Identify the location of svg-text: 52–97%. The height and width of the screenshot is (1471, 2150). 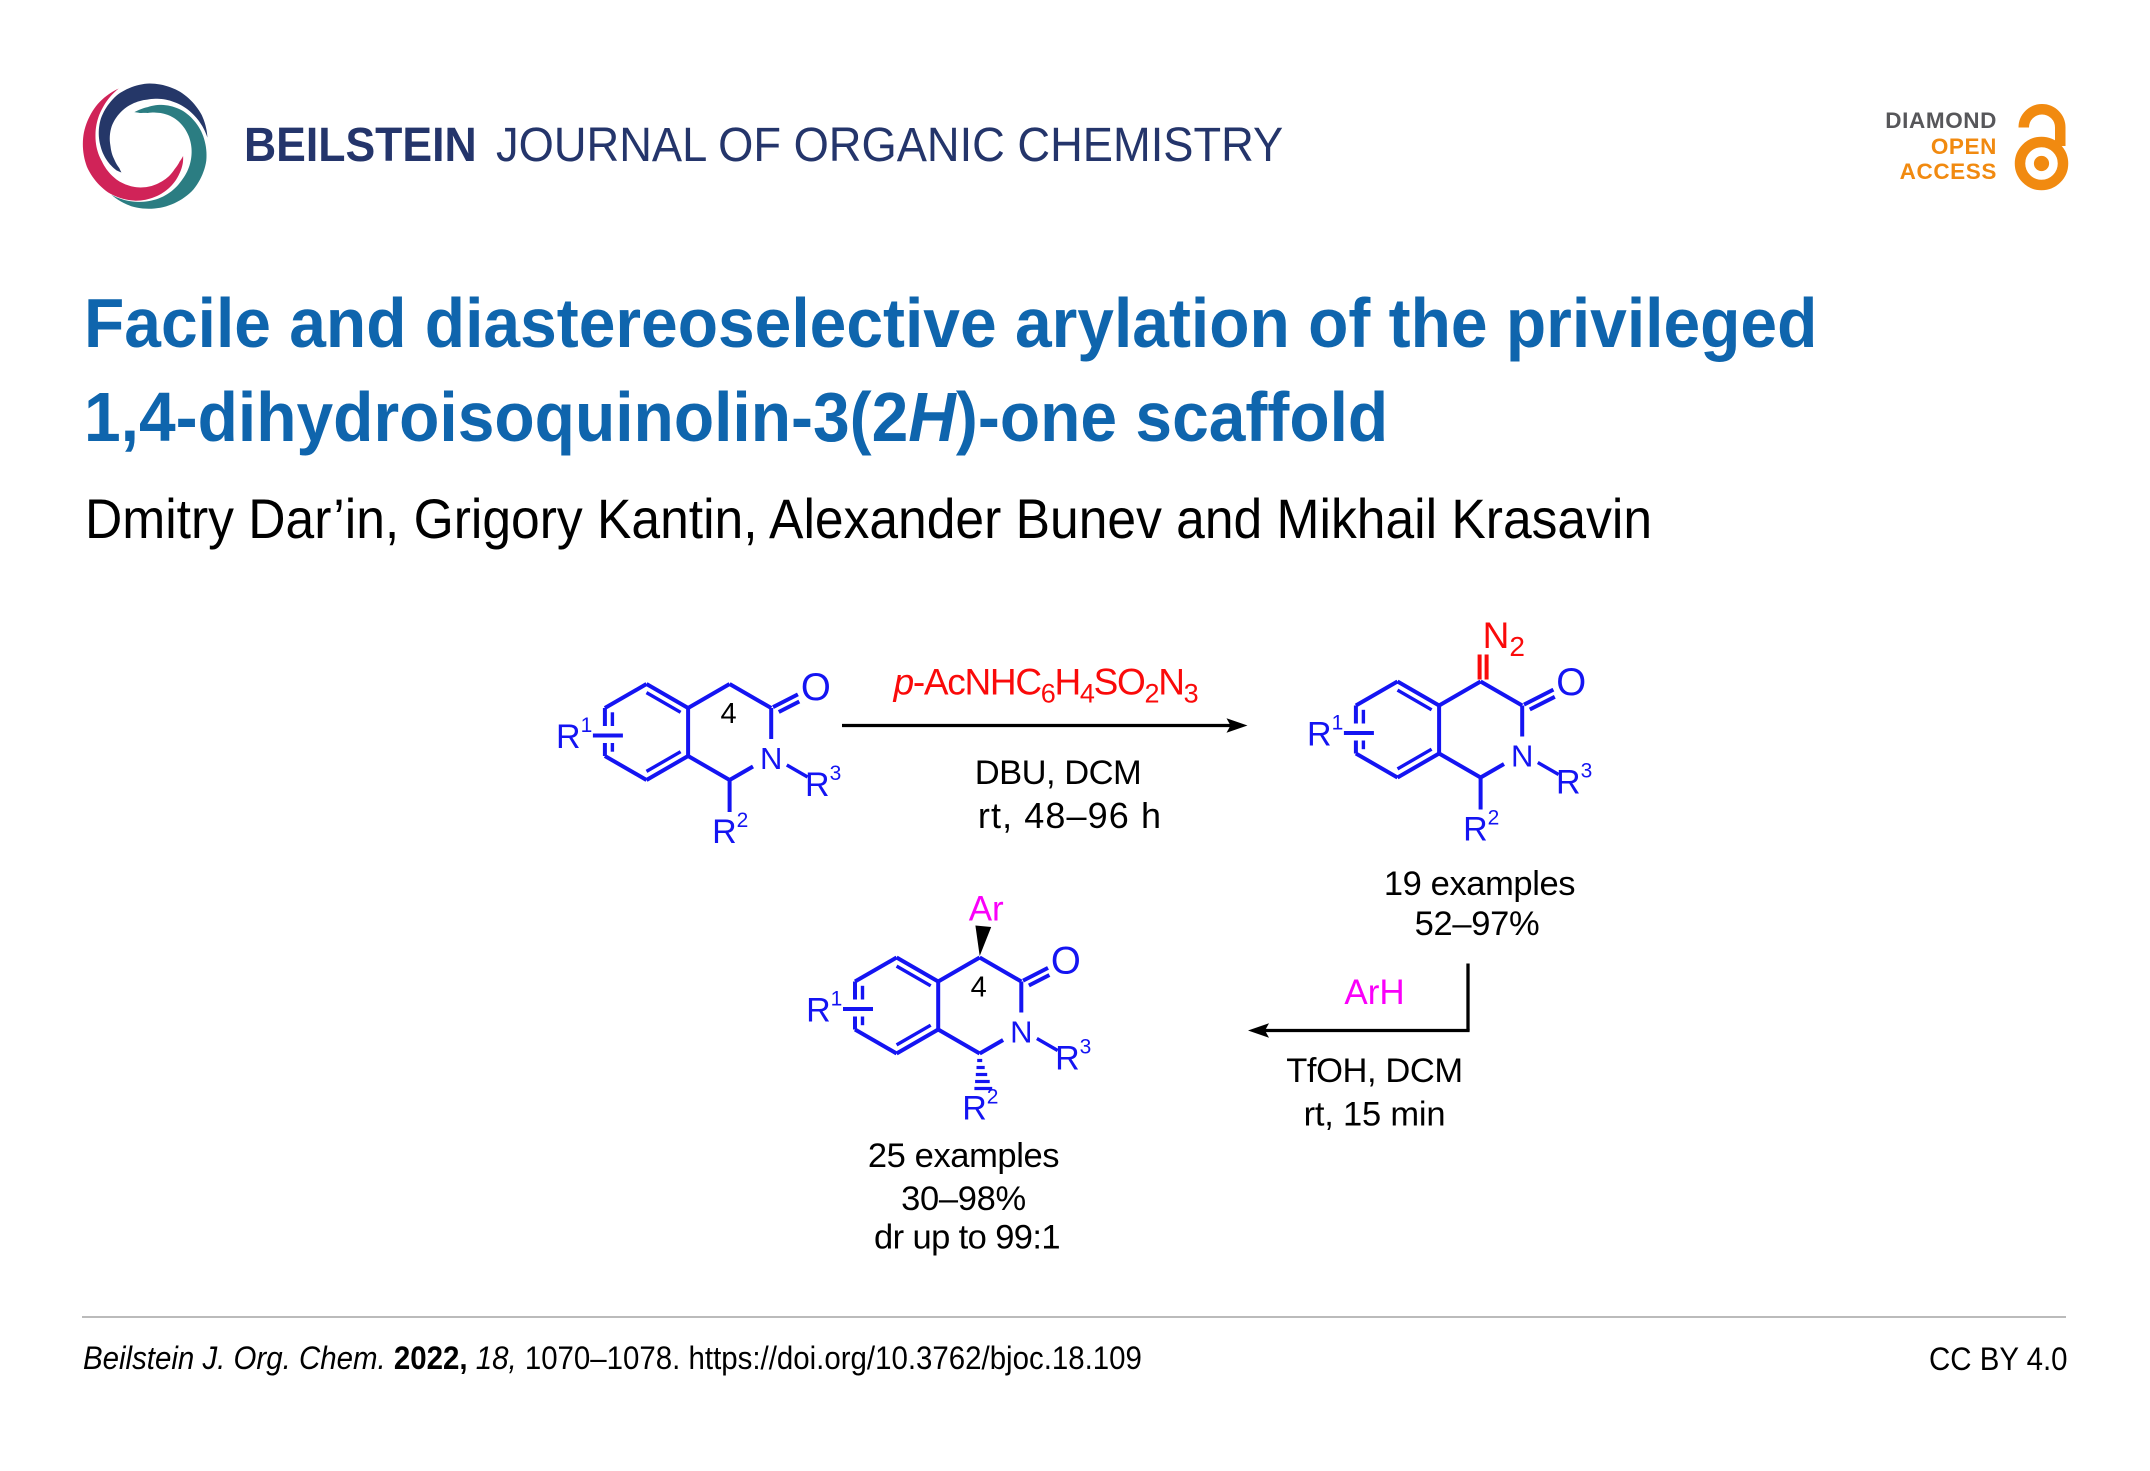
(1477, 924).